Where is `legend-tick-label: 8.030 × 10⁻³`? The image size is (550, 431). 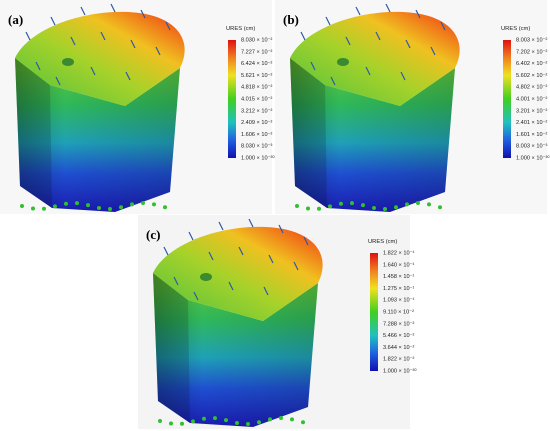 legend-tick-label: 8.030 × 10⁻³ is located at coordinates (257, 147).